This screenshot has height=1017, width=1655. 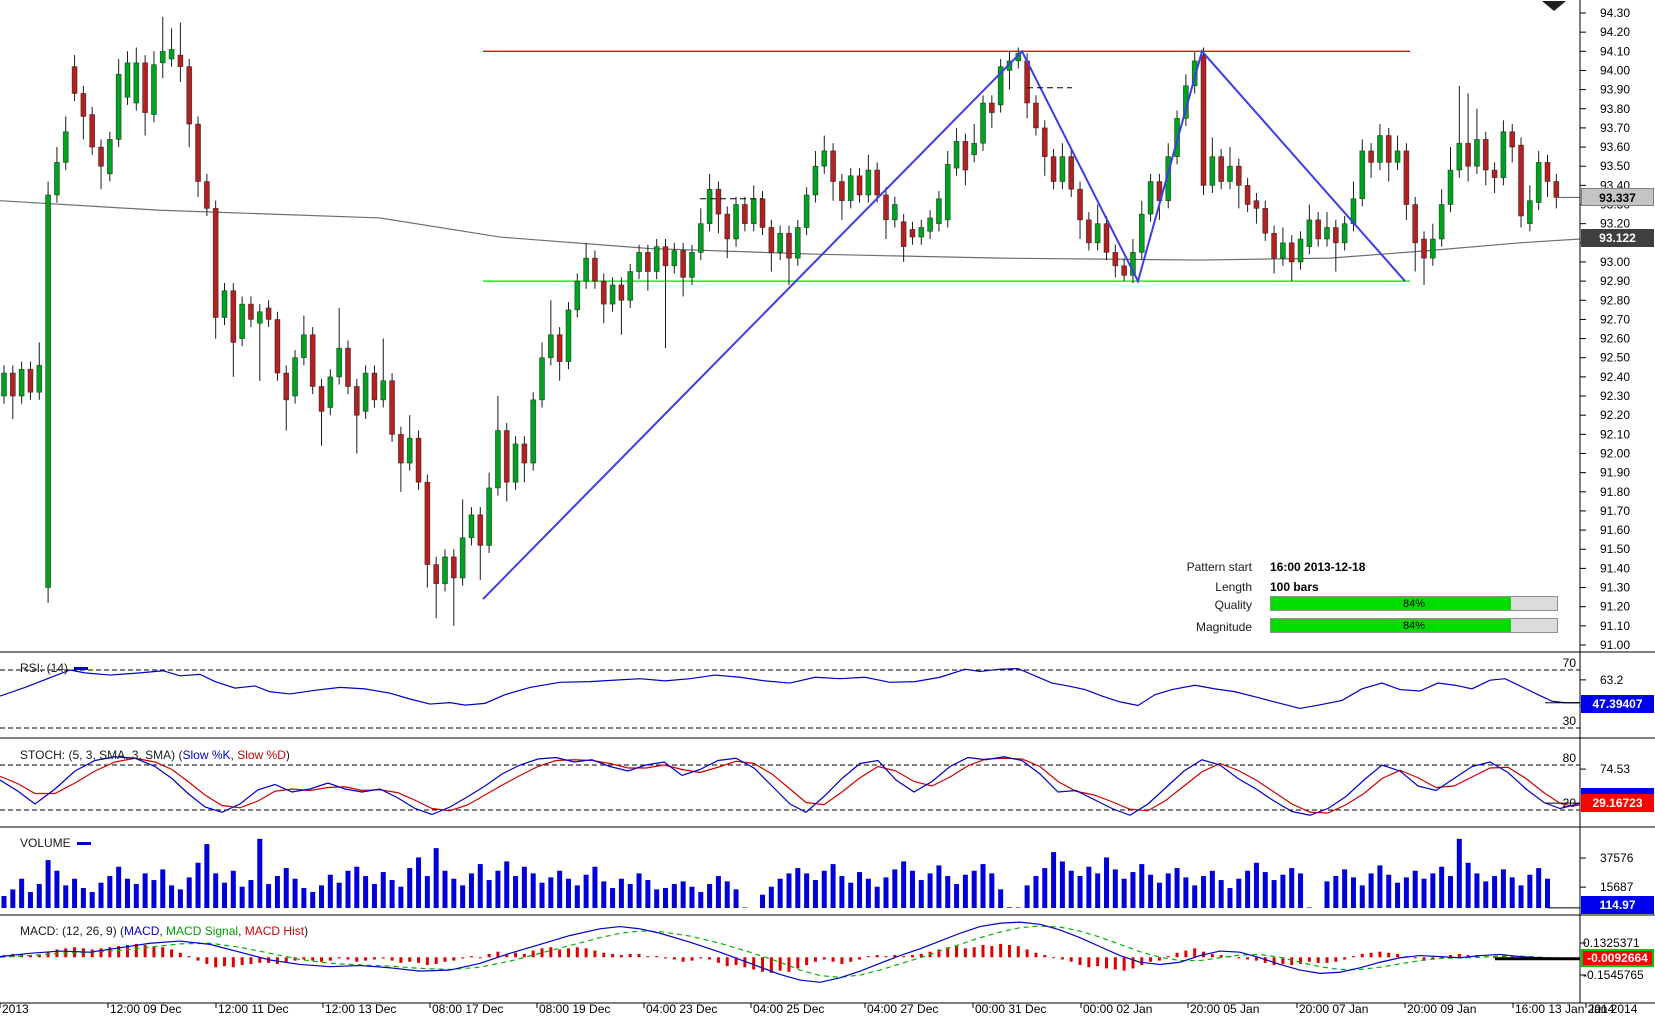 What do you see at coordinates (1615, 262) in the screenshot?
I see `svg-text: 93.00` at bounding box center [1615, 262].